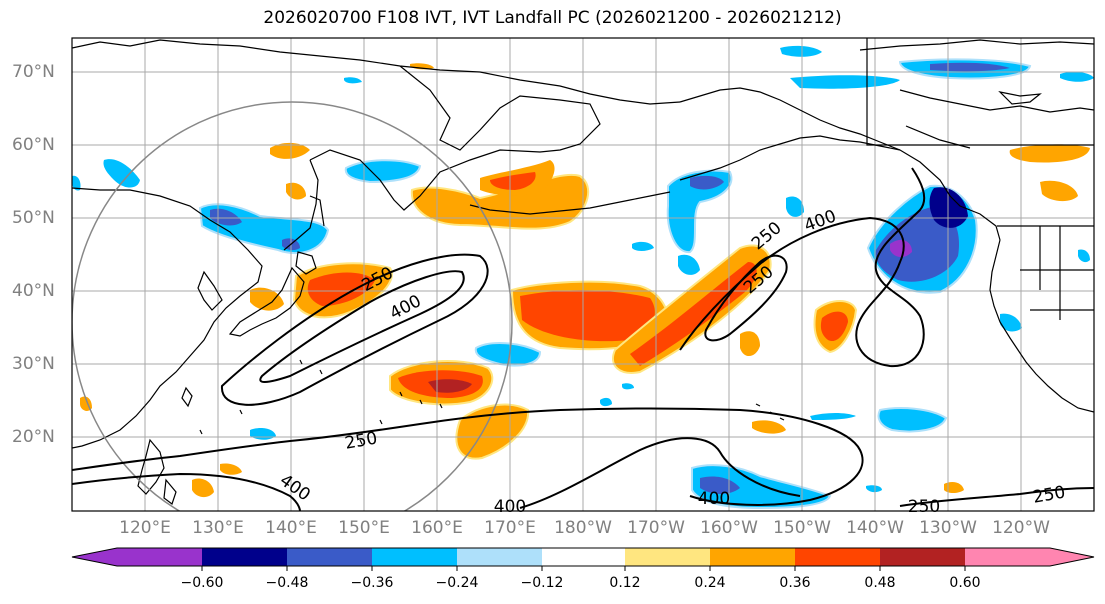 The width and height of the screenshot is (1105, 604). What do you see at coordinates (880, 583) in the screenshot?
I see `colorbar-tick-label: 0.48` at bounding box center [880, 583].